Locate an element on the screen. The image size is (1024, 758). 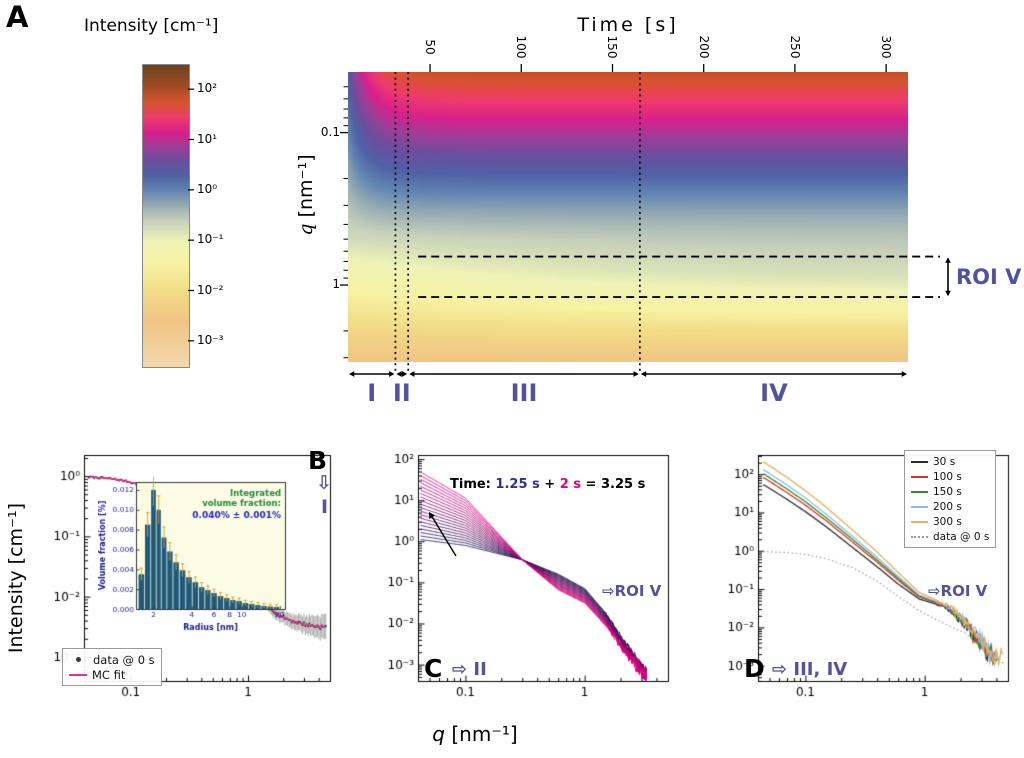
colorbar-tick-label: 10¹ is located at coordinates (207, 138).